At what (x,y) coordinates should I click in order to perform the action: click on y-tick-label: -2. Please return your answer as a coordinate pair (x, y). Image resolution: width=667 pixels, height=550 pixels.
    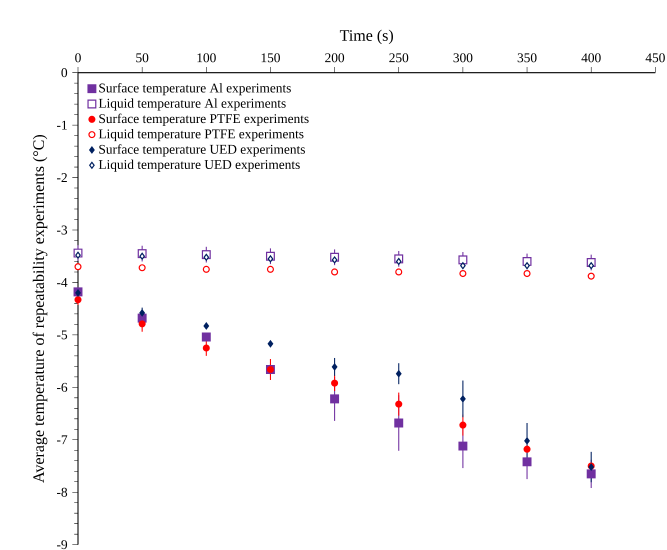
    Looking at the image, I should click on (61, 177).